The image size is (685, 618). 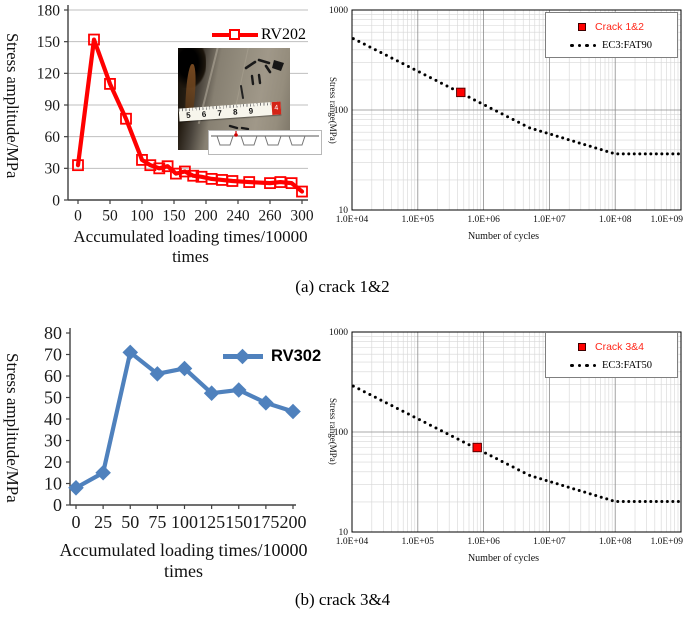 What do you see at coordinates (53, 419) in the screenshot?
I see `y-tick-label: 40` at bounding box center [53, 419].